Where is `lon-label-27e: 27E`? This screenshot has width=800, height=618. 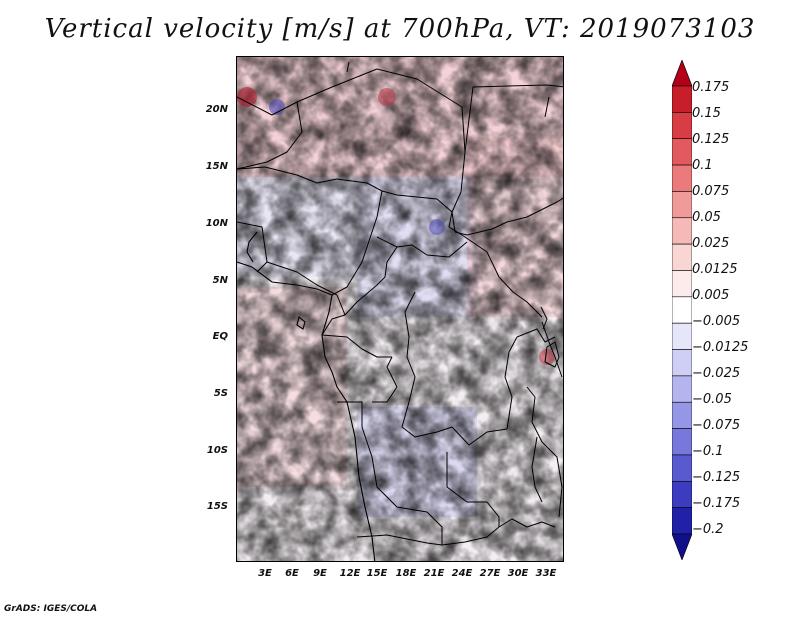
lon-label-27e: 27E is located at coordinates (490, 573).